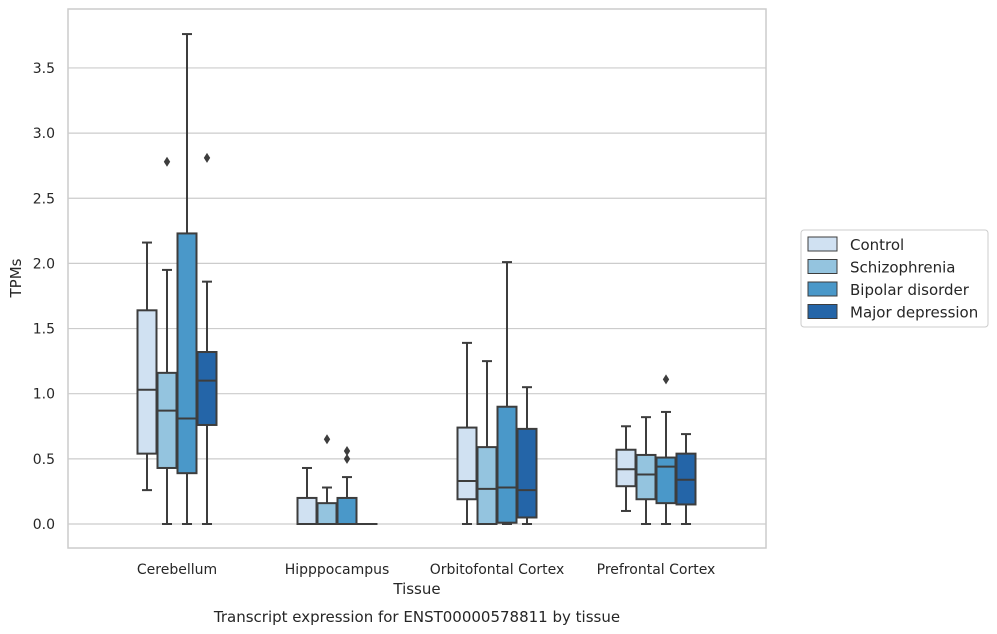 The width and height of the screenshot is (997, 634). I want to click on legend-label: Control, so click(877, 245).